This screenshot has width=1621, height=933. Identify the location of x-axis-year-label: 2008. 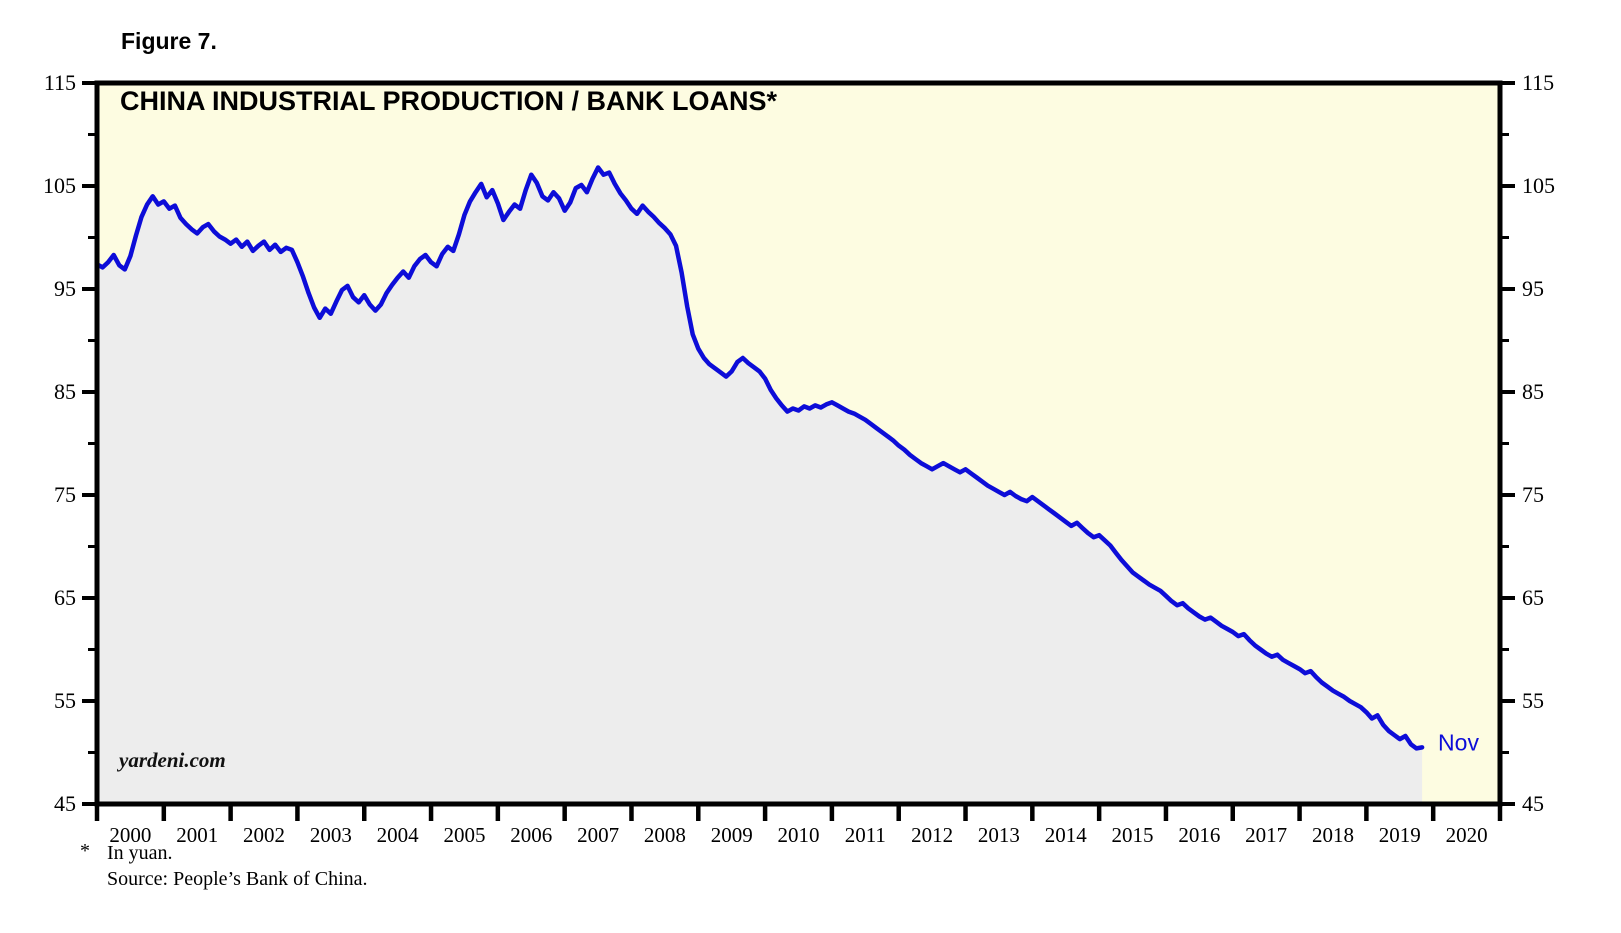
(665, 835).